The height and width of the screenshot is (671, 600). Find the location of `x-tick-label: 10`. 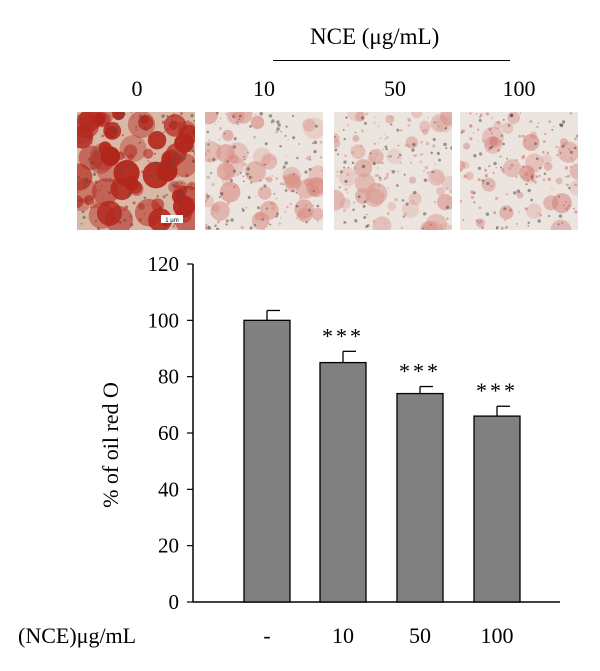

x-tick-label: 10 is located at coordinates (343, 635).